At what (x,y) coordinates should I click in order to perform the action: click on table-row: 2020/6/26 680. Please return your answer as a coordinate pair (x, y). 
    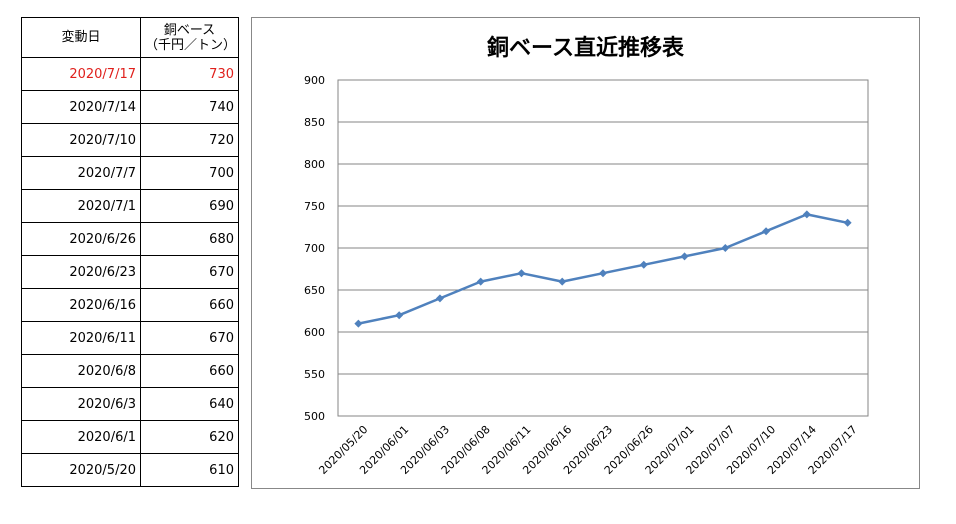
    Looking at the image, I should click on (130, 239).